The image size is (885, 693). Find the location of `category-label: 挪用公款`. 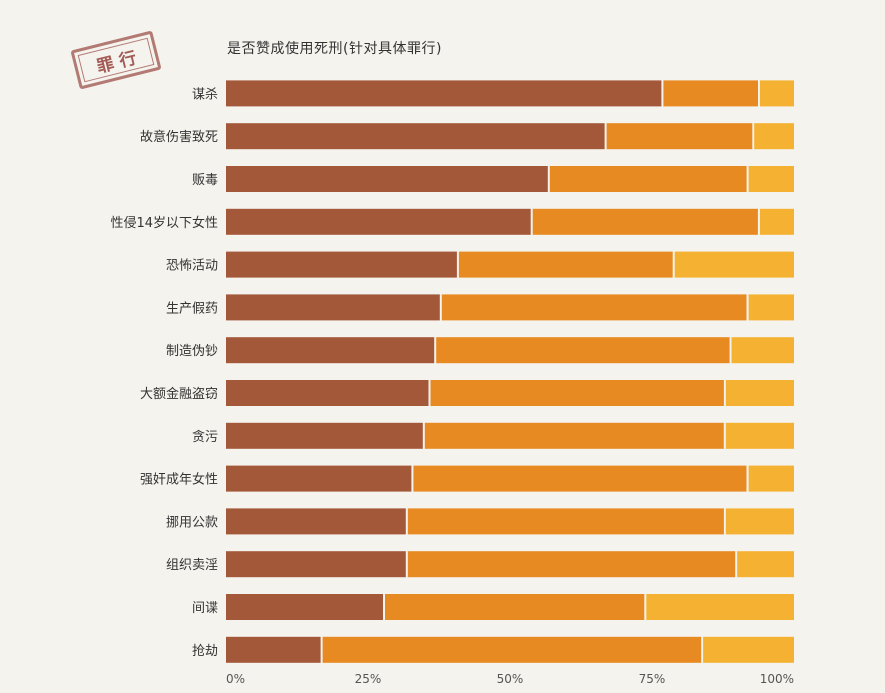

category-label: 挪用公款 is located at coordinates (192, 522).